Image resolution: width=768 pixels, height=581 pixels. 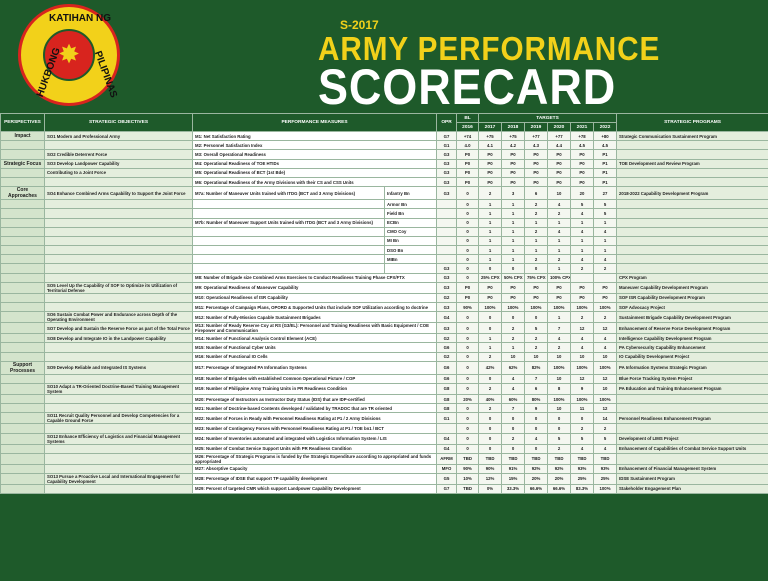 What do you see at coordinates (605, 193) in the screenshot?
I see `value-cell: 27` at bounding box center [605, 193].